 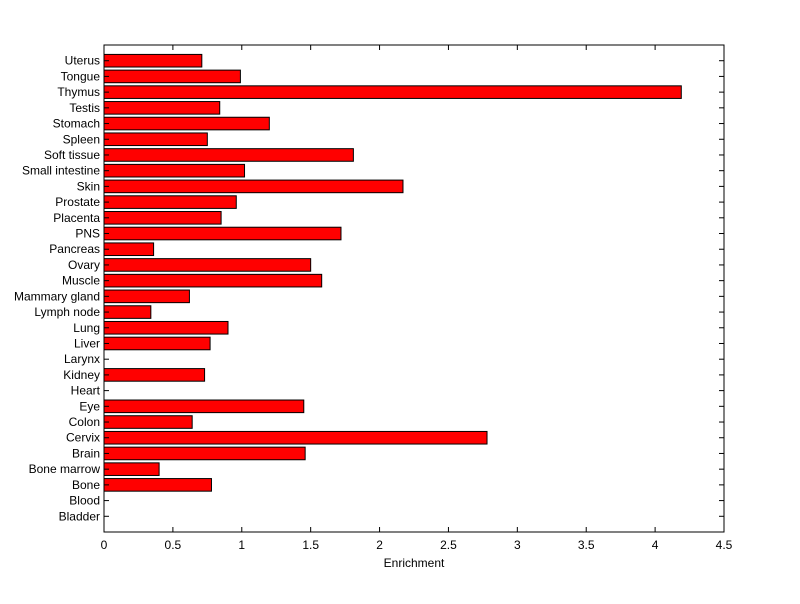 What do you see at coordinates (86, 391) in the screenshot?
I see `y-tick-label-heart: Heart` at bounding box center [86, 391].